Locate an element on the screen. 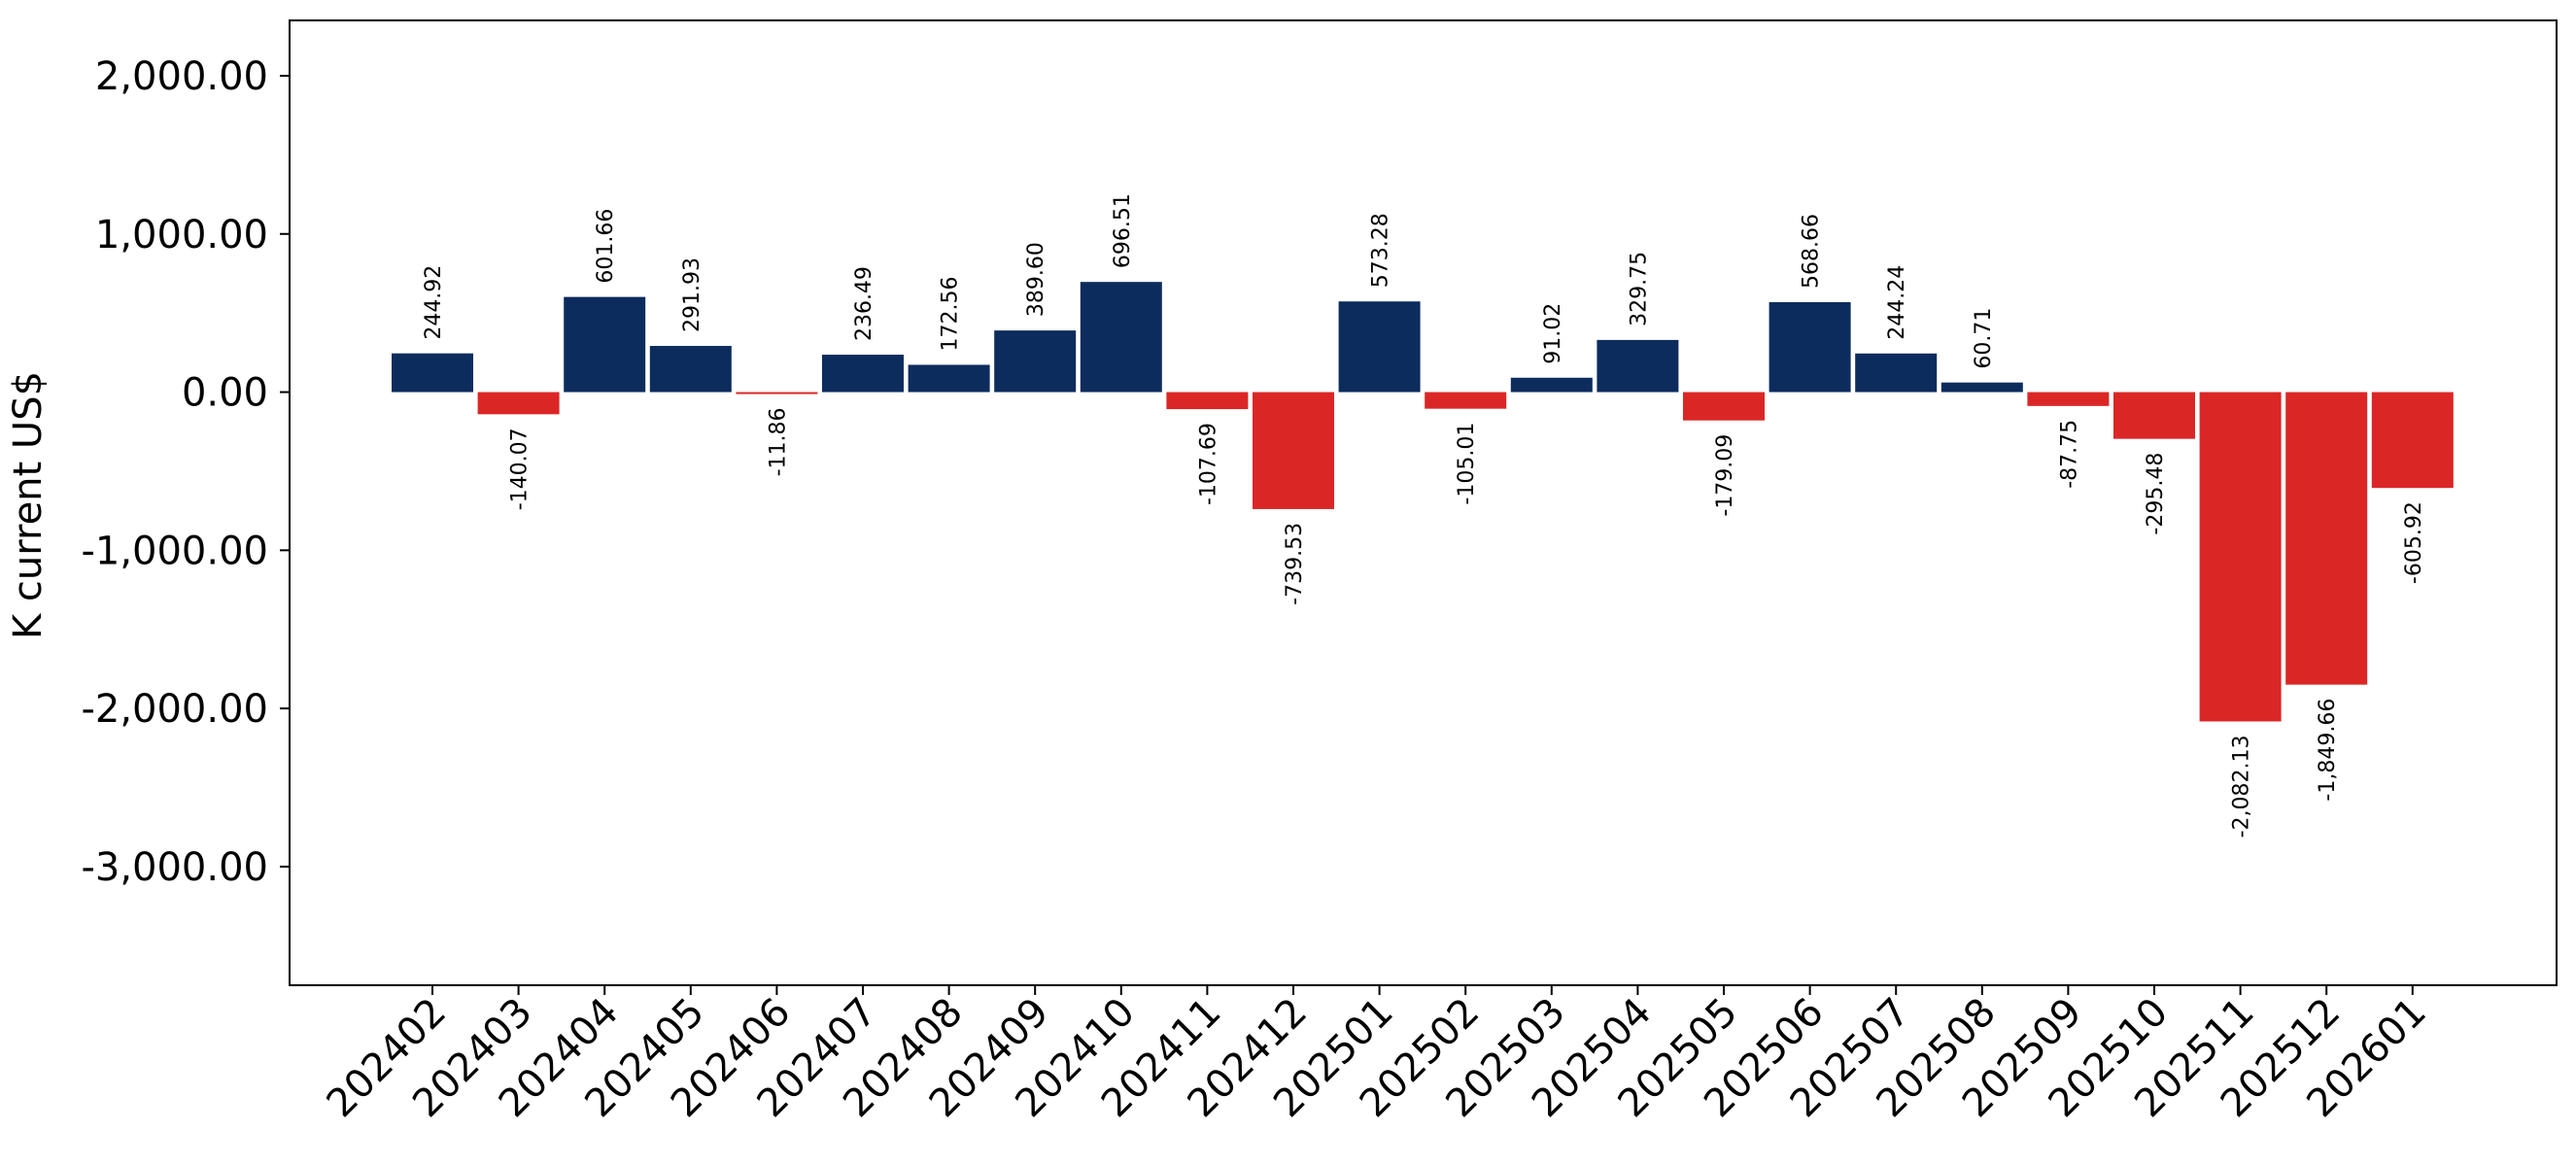 This screenshot has width=2576, height=1165. data-label: 60.71 is located at coordinates (1984, 338).